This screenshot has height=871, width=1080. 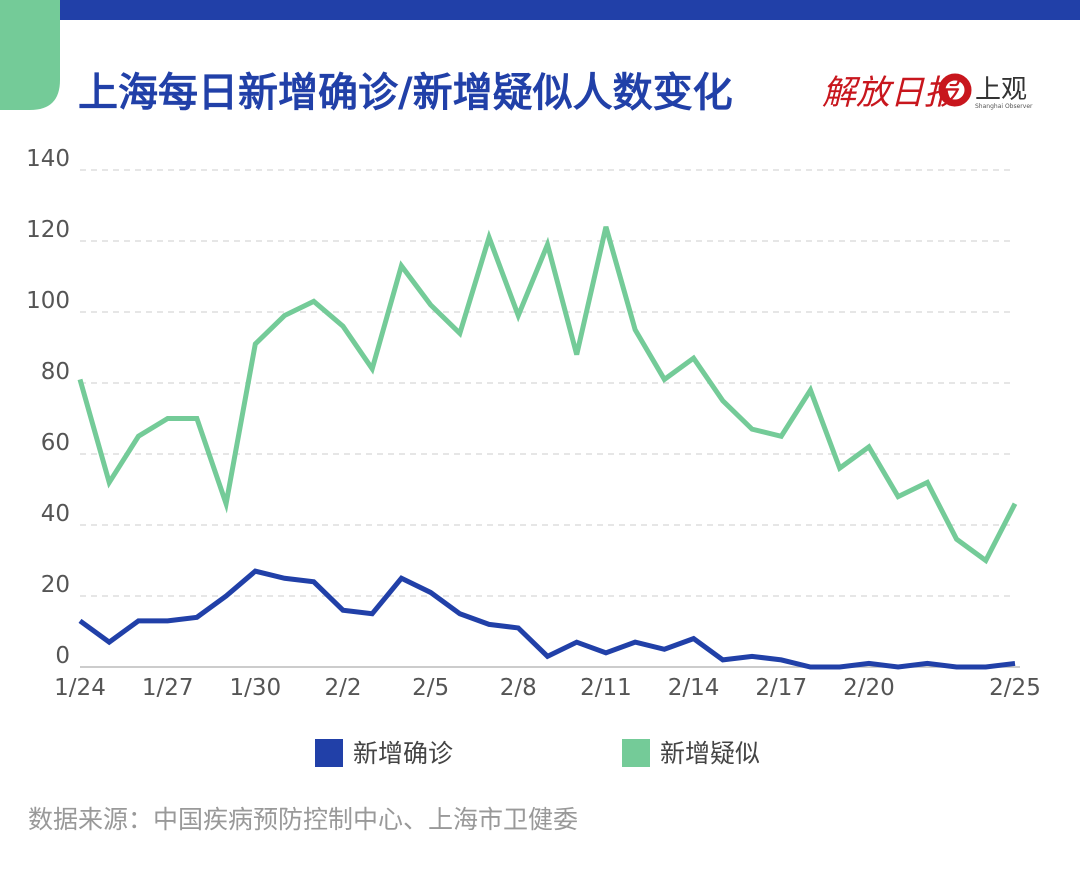 I want to click on y-tick-label: 100, so click(x=48, y=301).